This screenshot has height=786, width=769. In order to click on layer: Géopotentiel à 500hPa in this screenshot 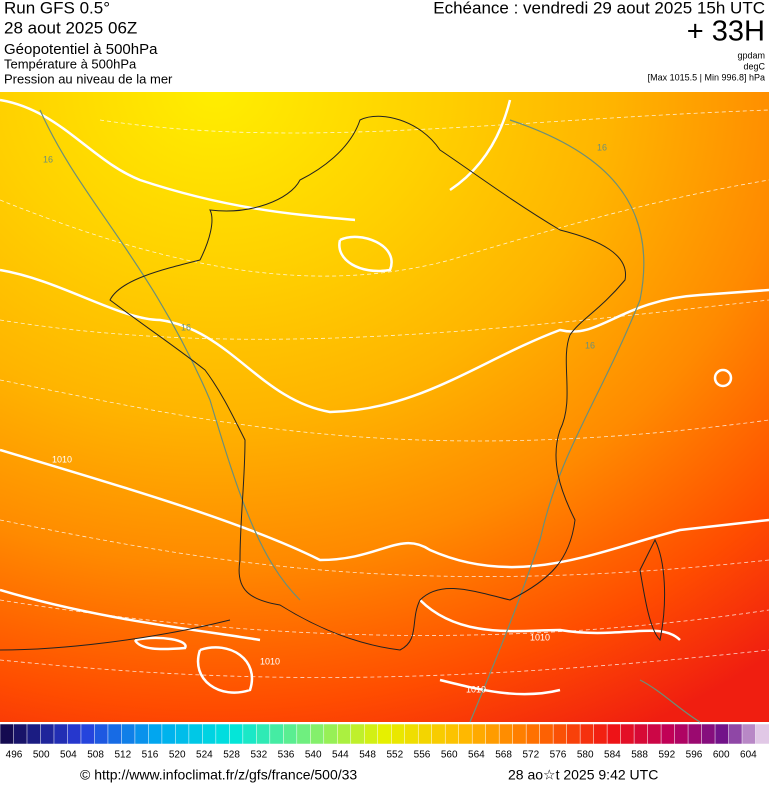, I will do `click(81, 49)`.